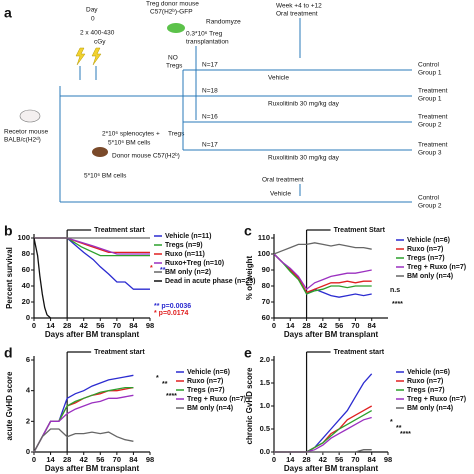 Image resolution: width=474 pixels, height=474 pixels. I want to click on y-tick-label: 0, so click(28, 317).